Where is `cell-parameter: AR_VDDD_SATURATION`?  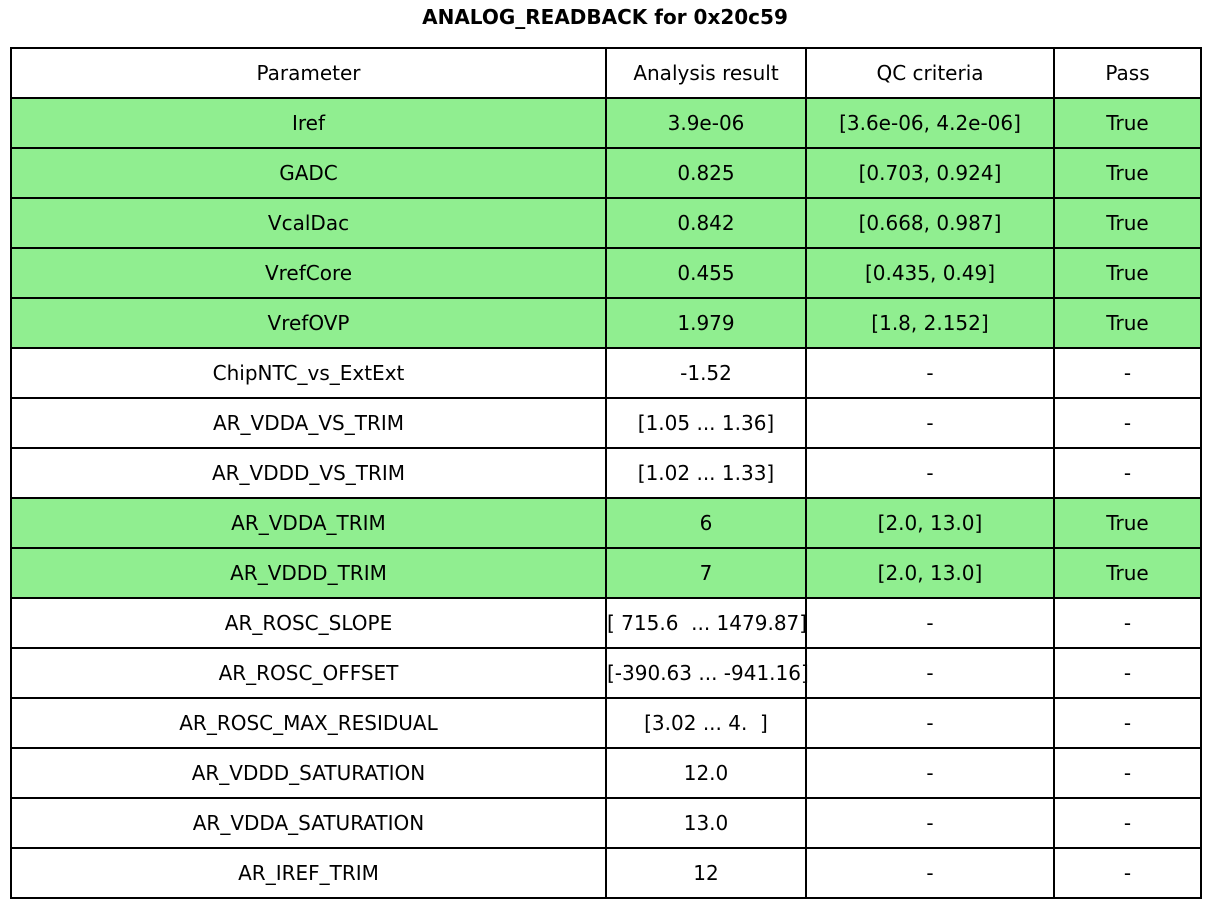 cell-parameter: AR_VDDD_SATURATION is located at coordinates (308, 773).